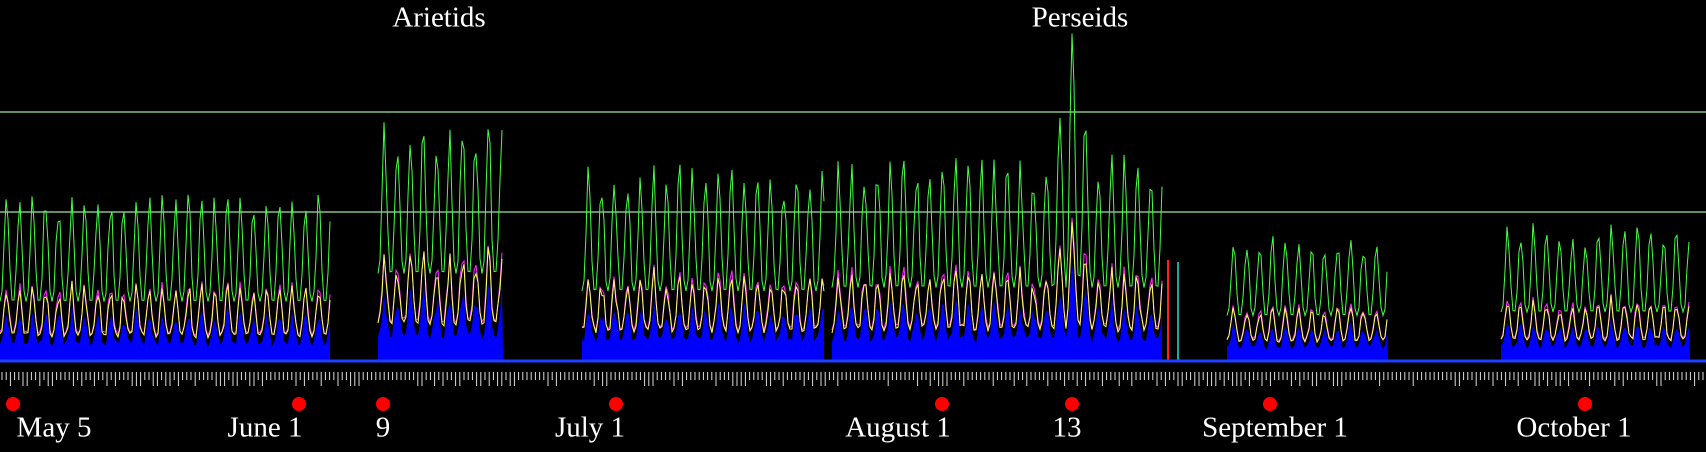  Describe the element at coordinates (1080, 18) in the screenshot. I see `annotation: Perseids` at that location.